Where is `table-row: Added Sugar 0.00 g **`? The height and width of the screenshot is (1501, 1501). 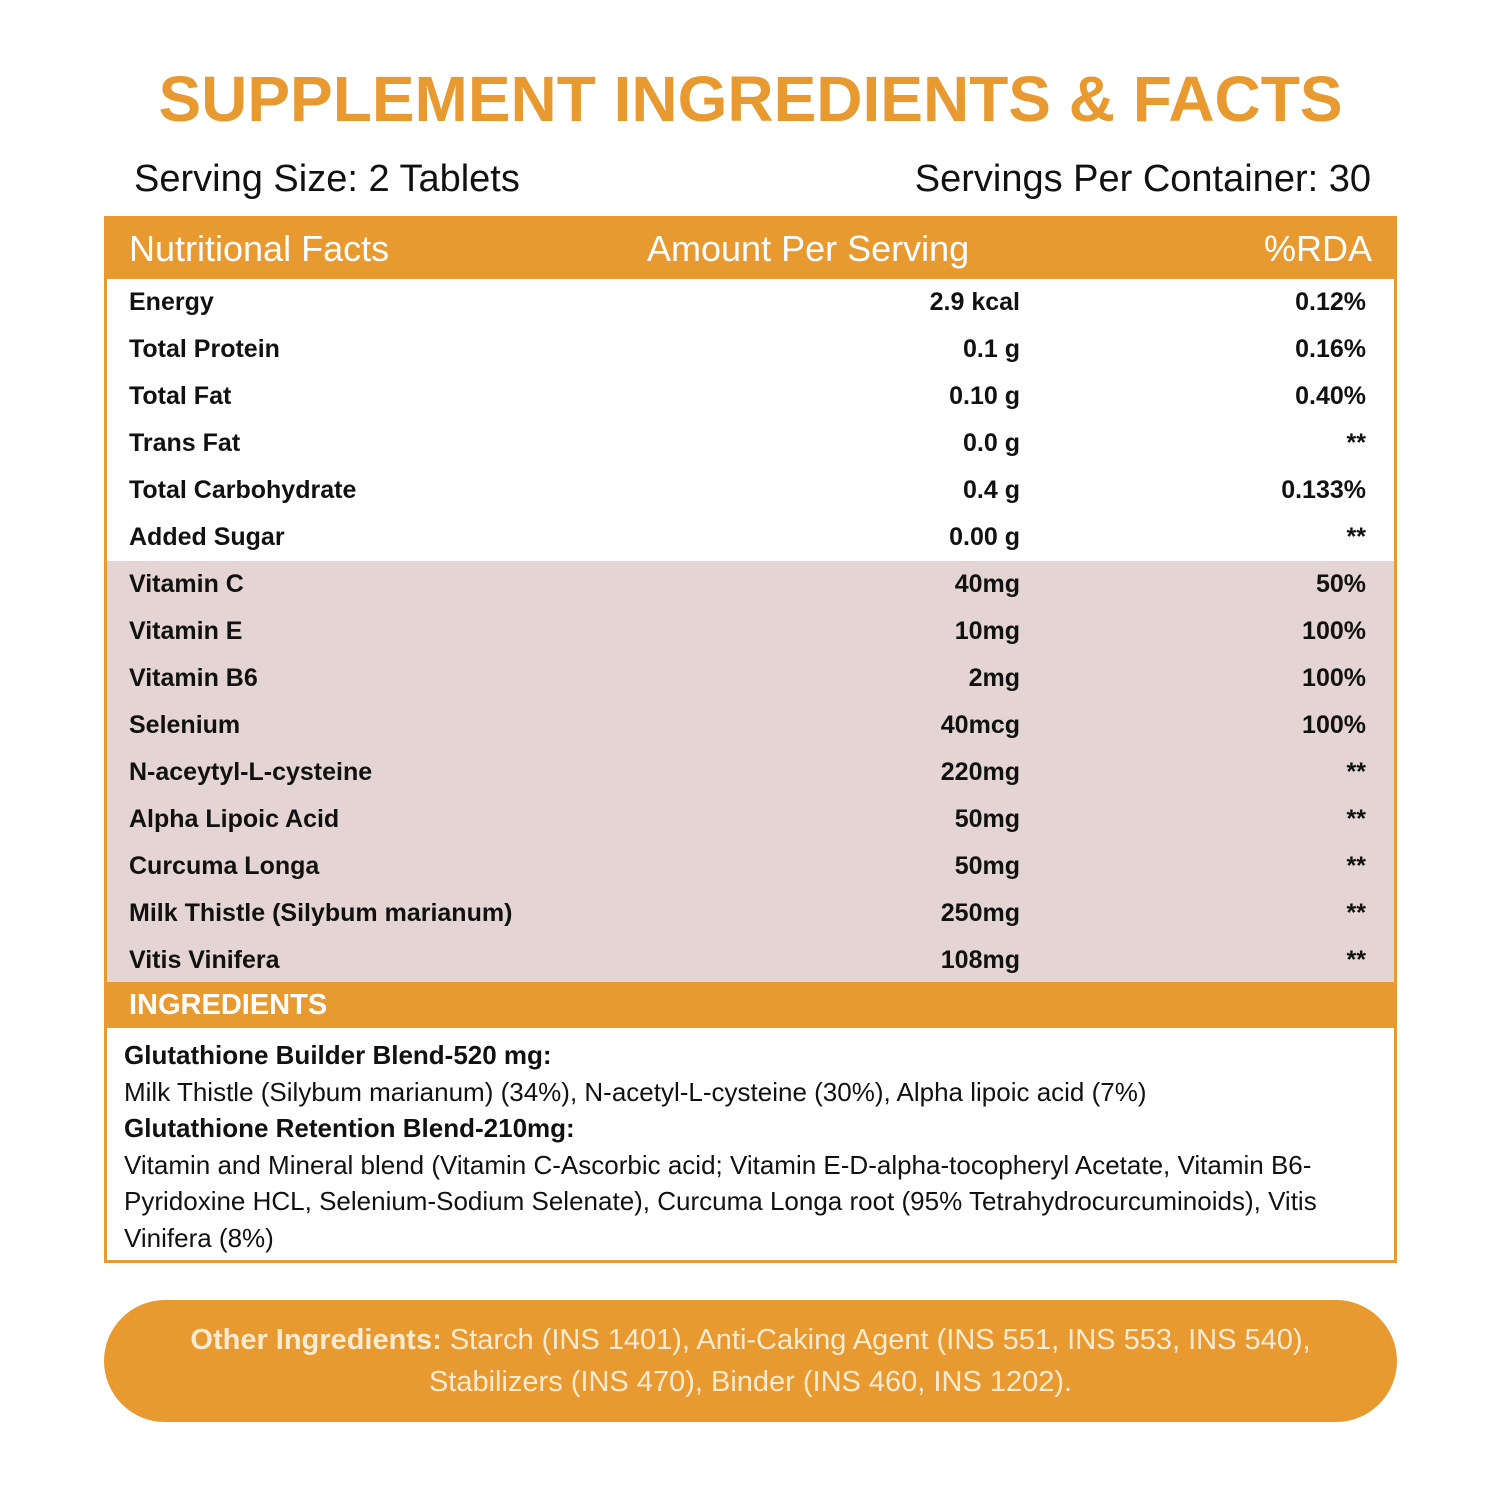 table-row: Added Sugar 0.00 g ** is located at coordinates (750, 537).